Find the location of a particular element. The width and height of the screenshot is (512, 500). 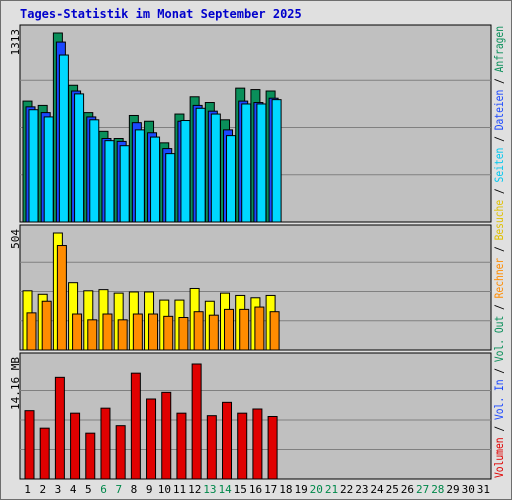

x-tick-label-2: 2 is located at coordinates (42, 489).